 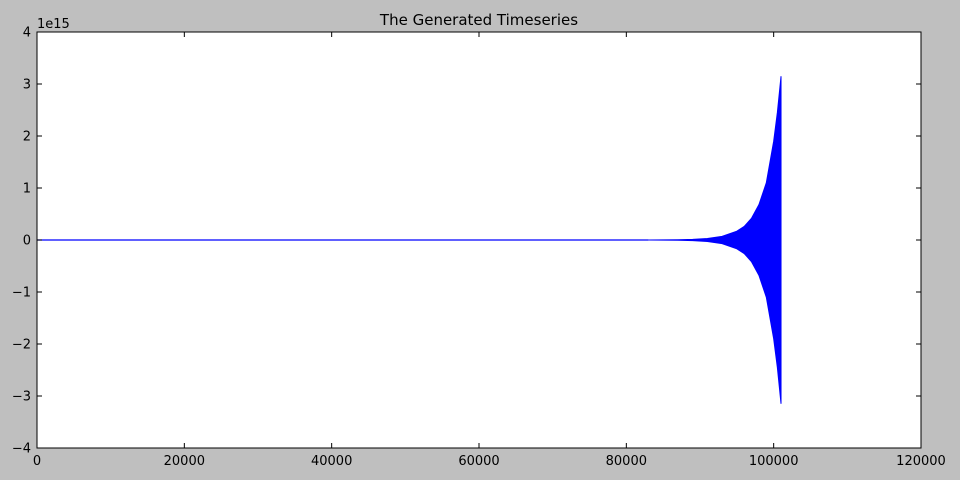 What do you see at coordinates (184, 461) in the screenshot?
I see `x-tick-label: 20000` at bounding box center [184, 461].